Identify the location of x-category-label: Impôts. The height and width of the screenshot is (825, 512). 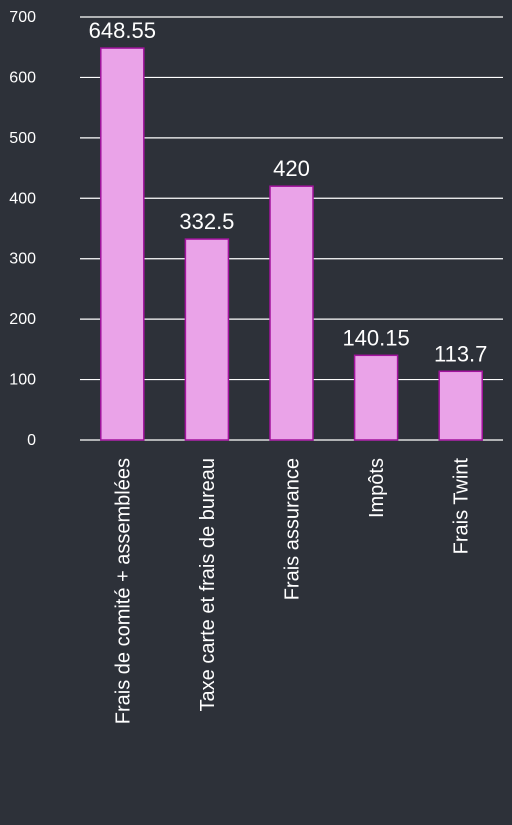
(377, 488).